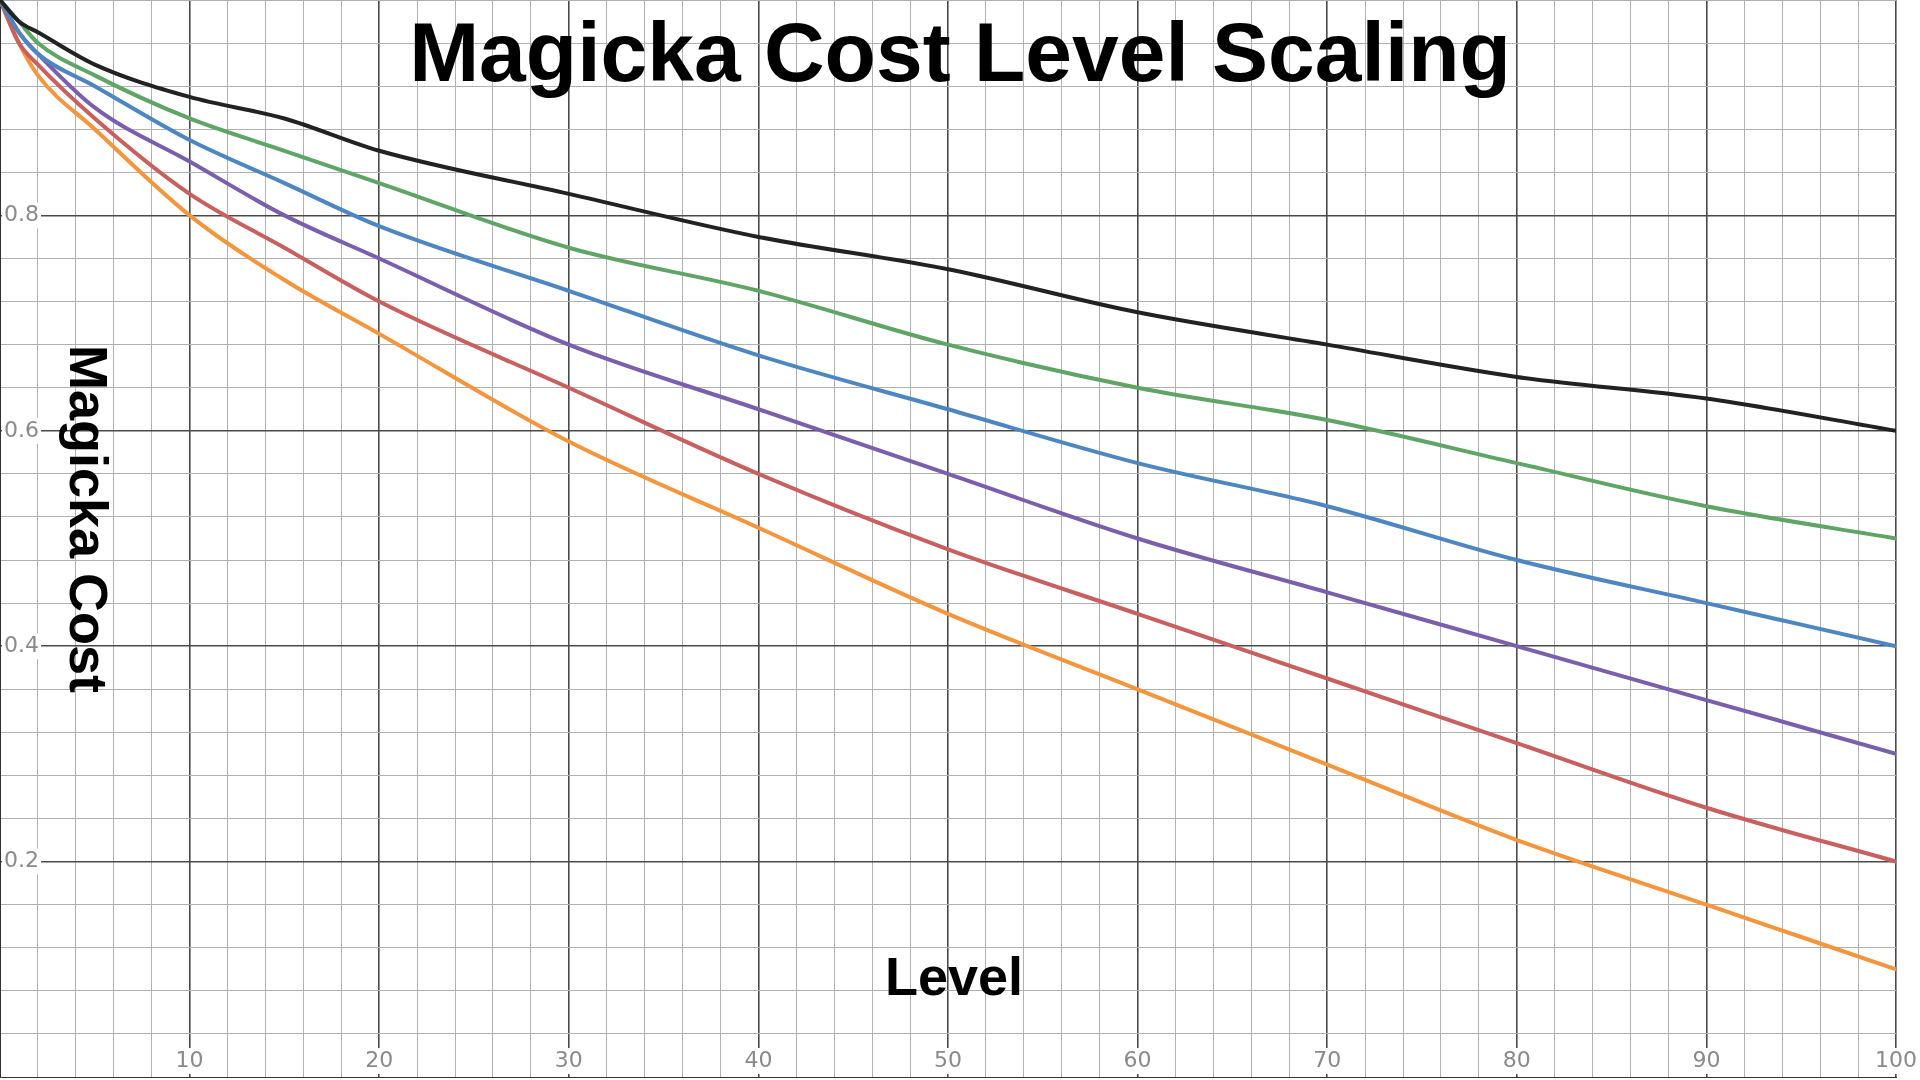 The height and width of the screenshot is (1080, 1920). What do you see at coordinates (758, 1059) in the screenshot?
I see `x-tick-label: 40` at bounding box center [758, 1059].